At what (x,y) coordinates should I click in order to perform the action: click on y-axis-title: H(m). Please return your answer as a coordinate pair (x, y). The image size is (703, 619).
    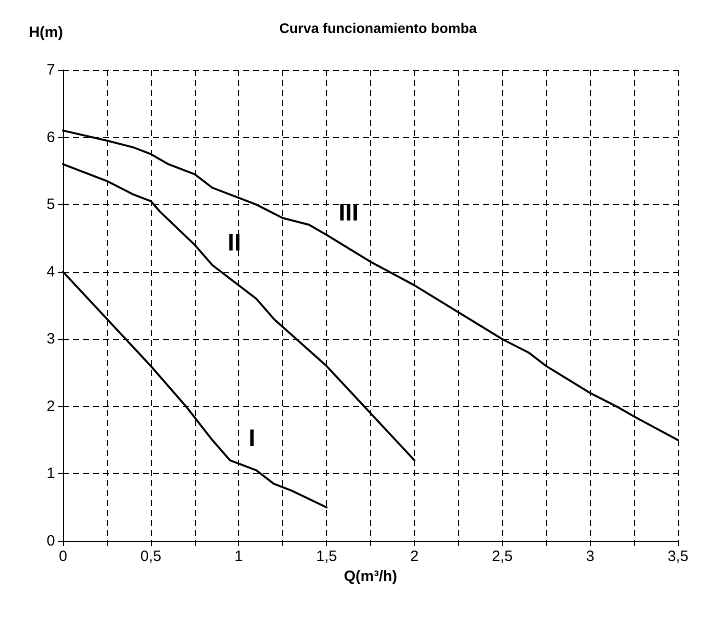
    Looking at the image, I should click on (45, 32).